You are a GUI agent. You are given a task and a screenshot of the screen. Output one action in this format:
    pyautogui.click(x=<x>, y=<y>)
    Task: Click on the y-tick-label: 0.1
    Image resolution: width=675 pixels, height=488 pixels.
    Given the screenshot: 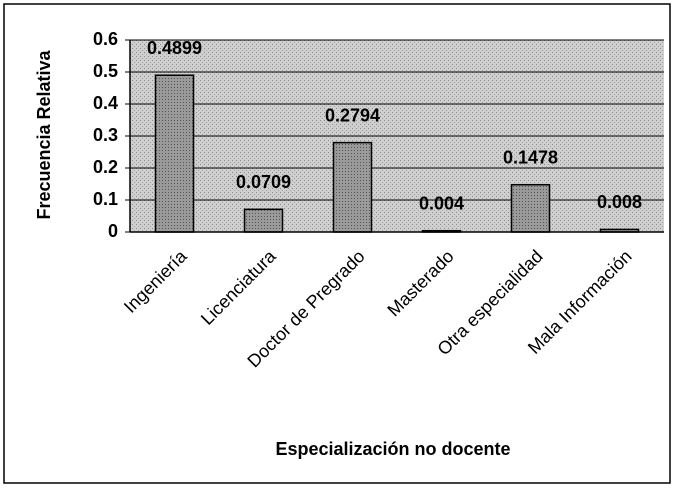 What is the action you would take?
    pyautogui.click(x=105, y=199)
    